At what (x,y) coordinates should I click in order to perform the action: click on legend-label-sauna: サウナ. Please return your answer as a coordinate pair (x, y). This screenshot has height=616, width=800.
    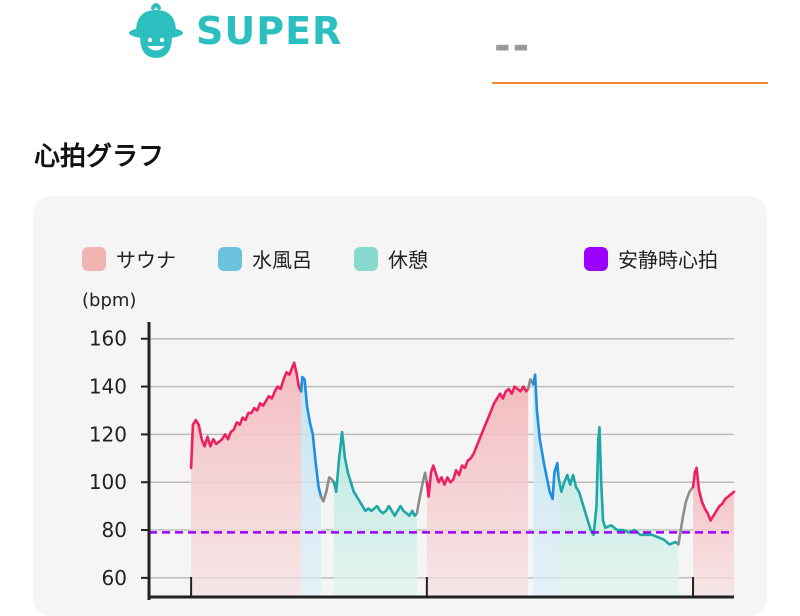
    Looking at the image, I should click on (146, 260).